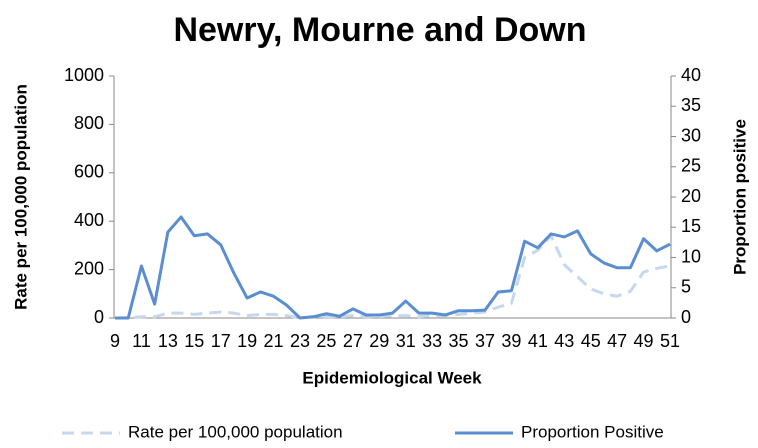 The width and height of the screenshot is (758, 448). What do you see at coordinates (221, 341) in the screenshot?
I see `x-tick-label: 17` at bounding box center [221, 341].